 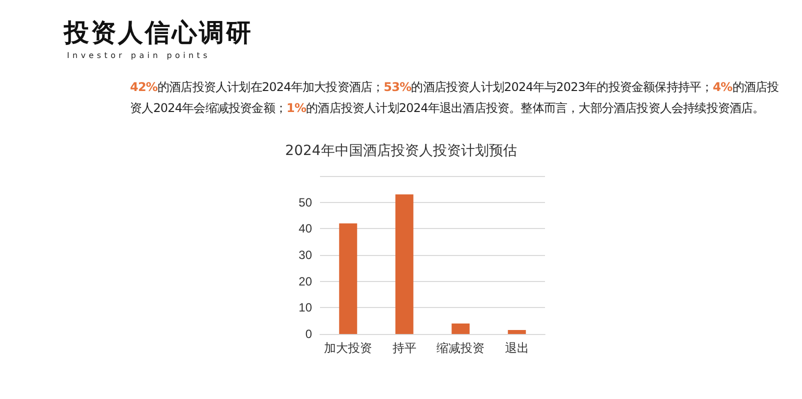 I want to click on text: 2024年中国酒店投资人投资计划预估, so click(x=401, y=151).